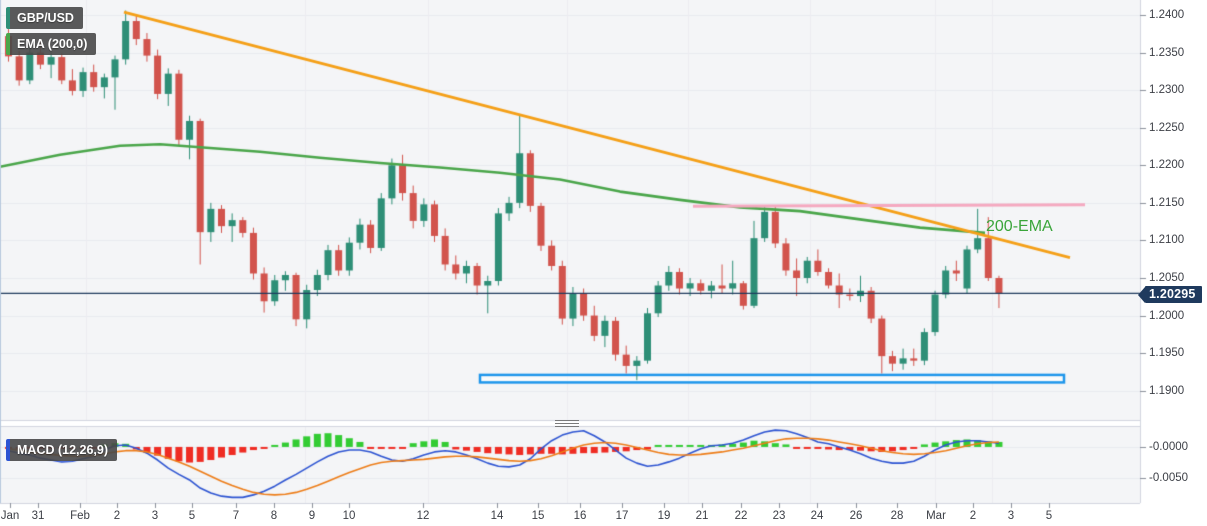  I want to click on macd-legend-badge: MACD (12,26,9), so click(61, 450).